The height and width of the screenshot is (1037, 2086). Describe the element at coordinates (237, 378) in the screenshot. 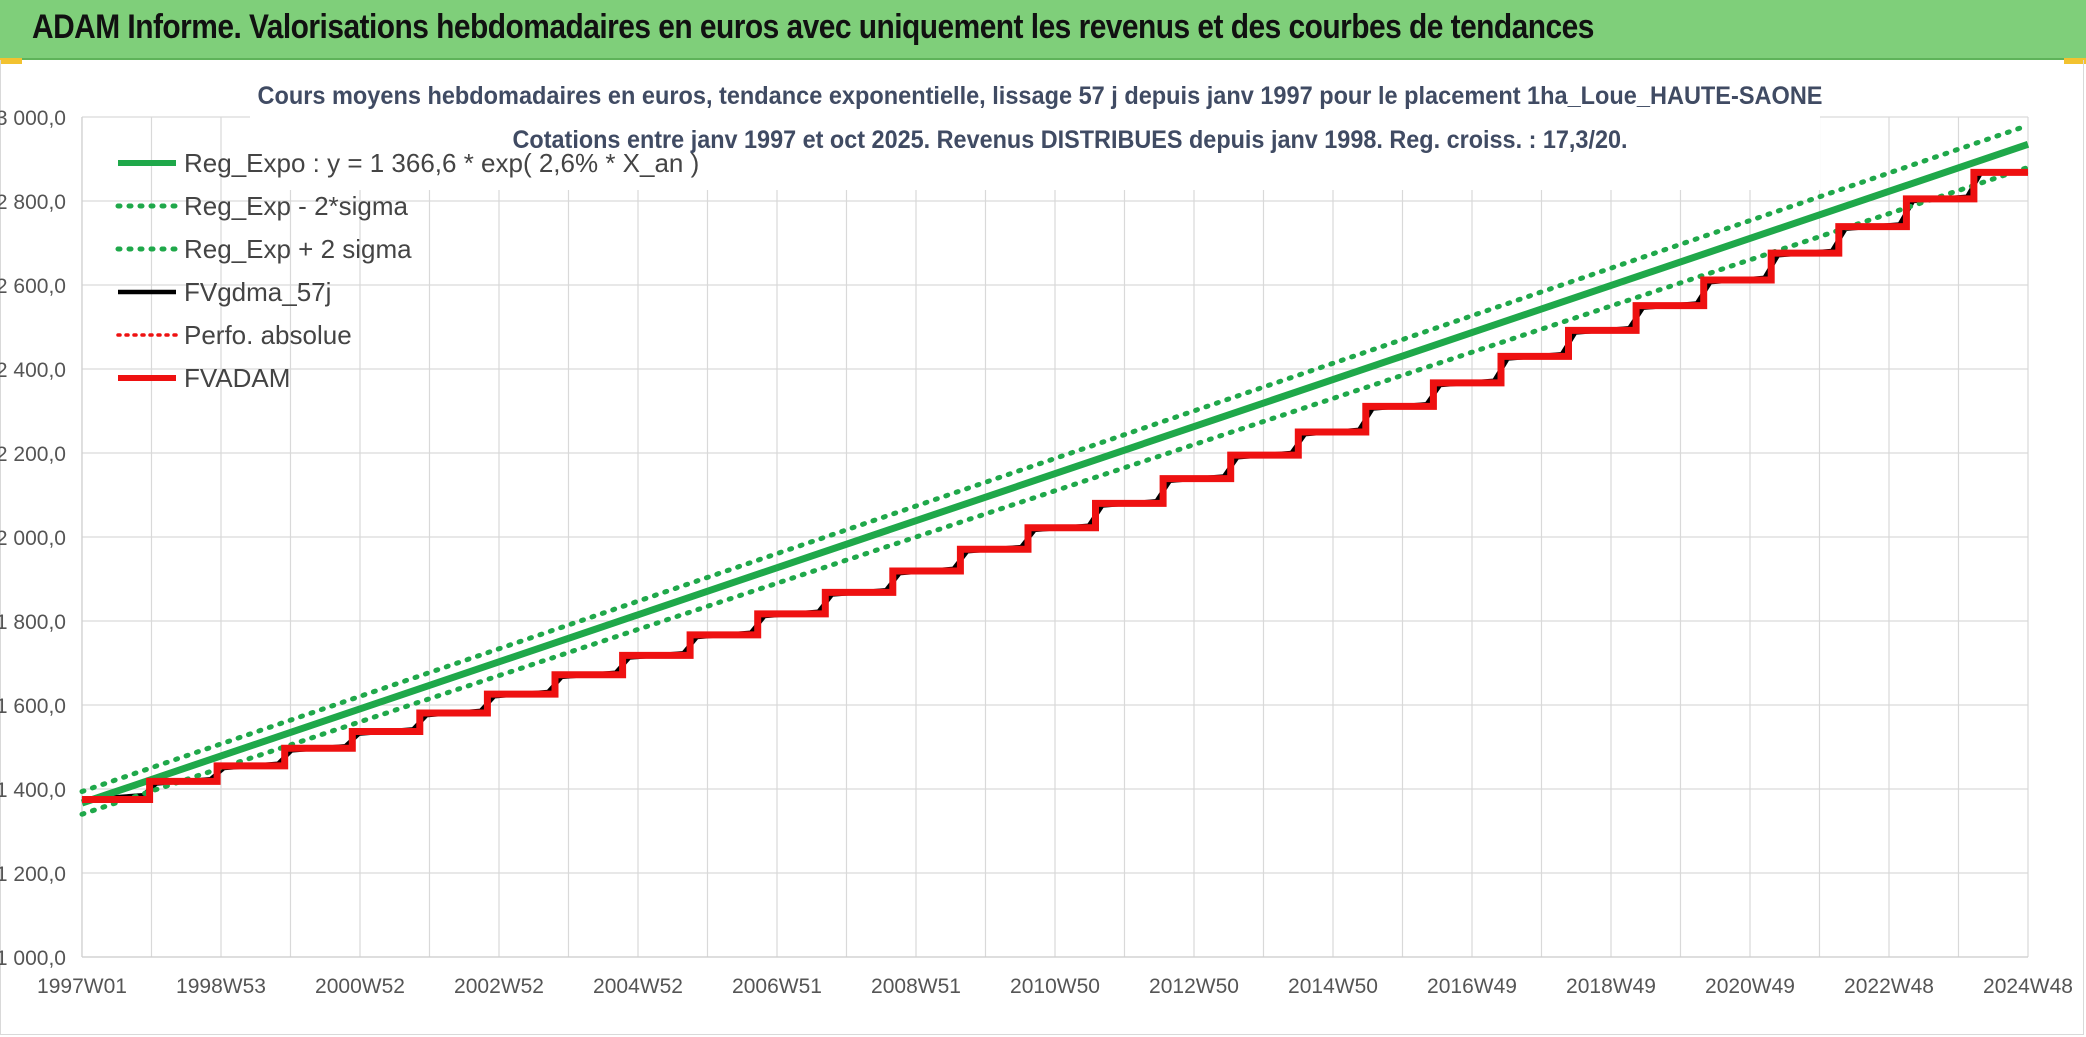

I see `legend-label-5: FVADAM` at that location.